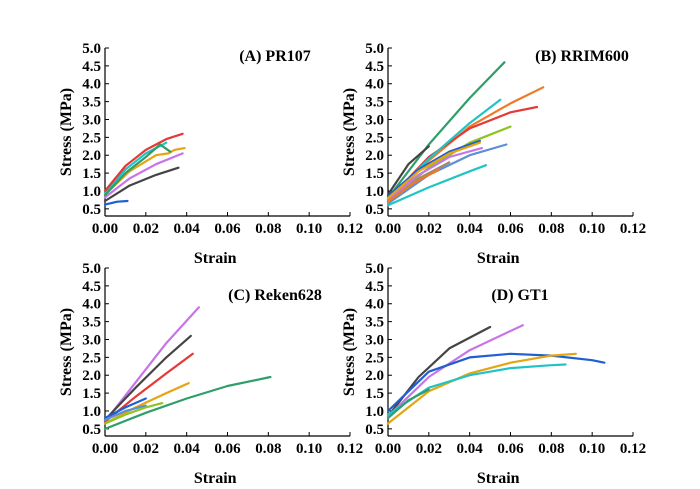 This screenshot has height=489, width=700. Describe the element at coordinates (275, 56) in the screenshot. I see `panel-title: (A) PR107` at that location.